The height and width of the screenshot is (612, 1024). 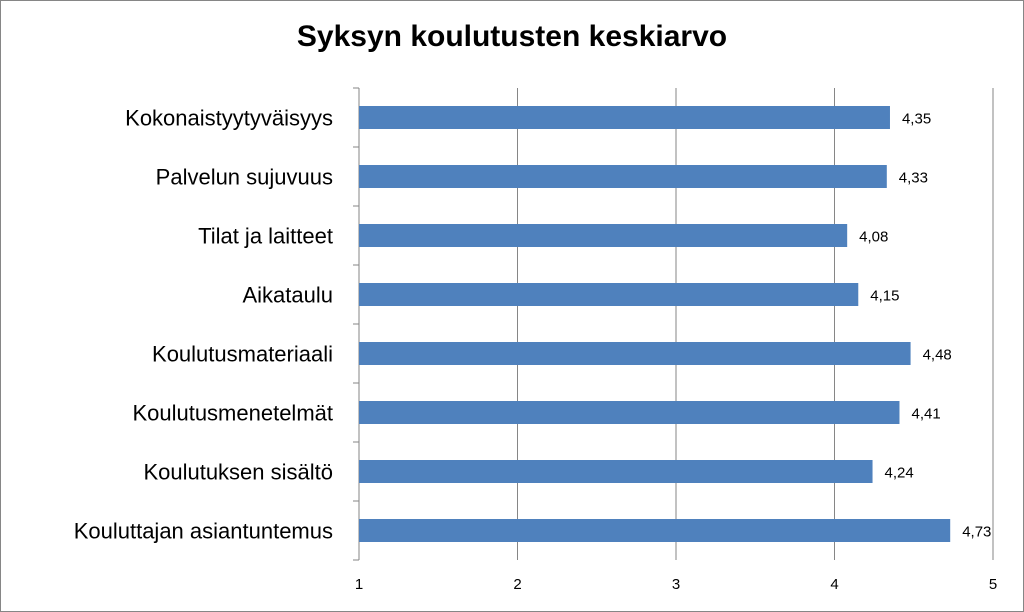 What do you see at coordinates (287, 295) in the screenshot?
I see `category-label: Aikataulu` at bounding box center [287, 295].